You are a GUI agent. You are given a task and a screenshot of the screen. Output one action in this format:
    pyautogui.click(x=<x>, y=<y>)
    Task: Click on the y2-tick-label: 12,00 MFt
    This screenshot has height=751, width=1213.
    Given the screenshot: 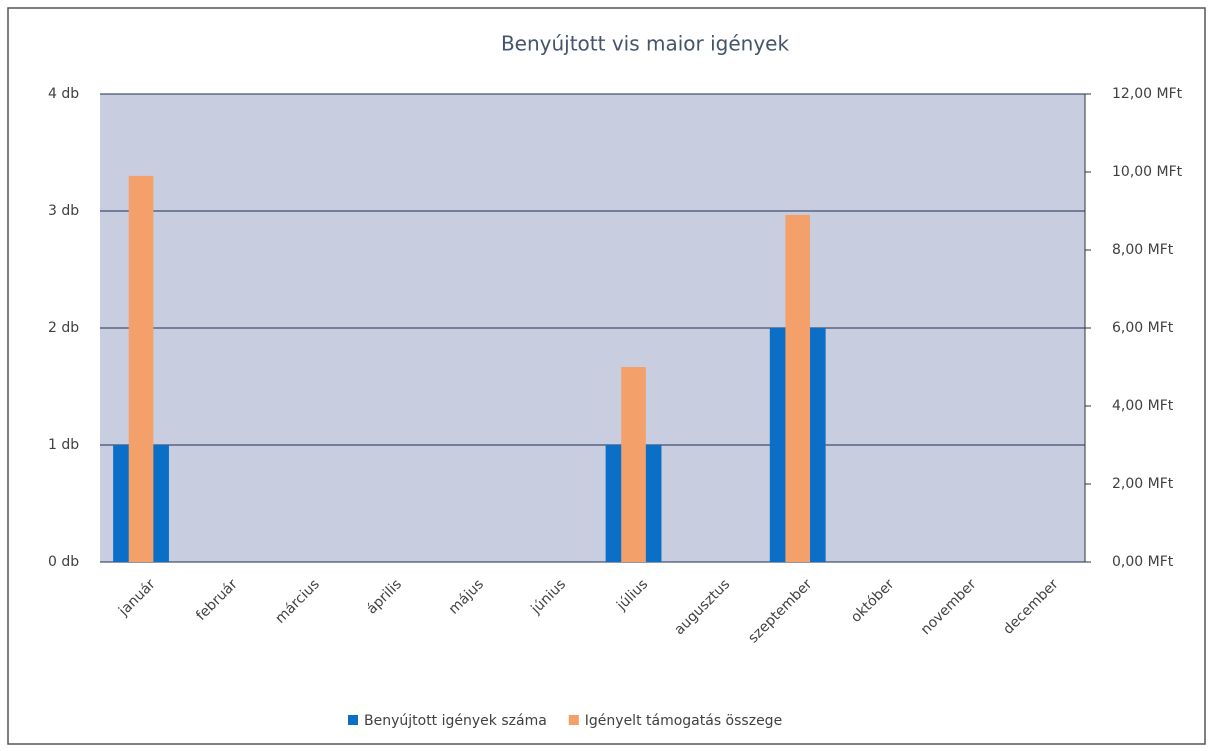 What is the action you would take?
    pyautogui.click(x=1147, y=94)
    